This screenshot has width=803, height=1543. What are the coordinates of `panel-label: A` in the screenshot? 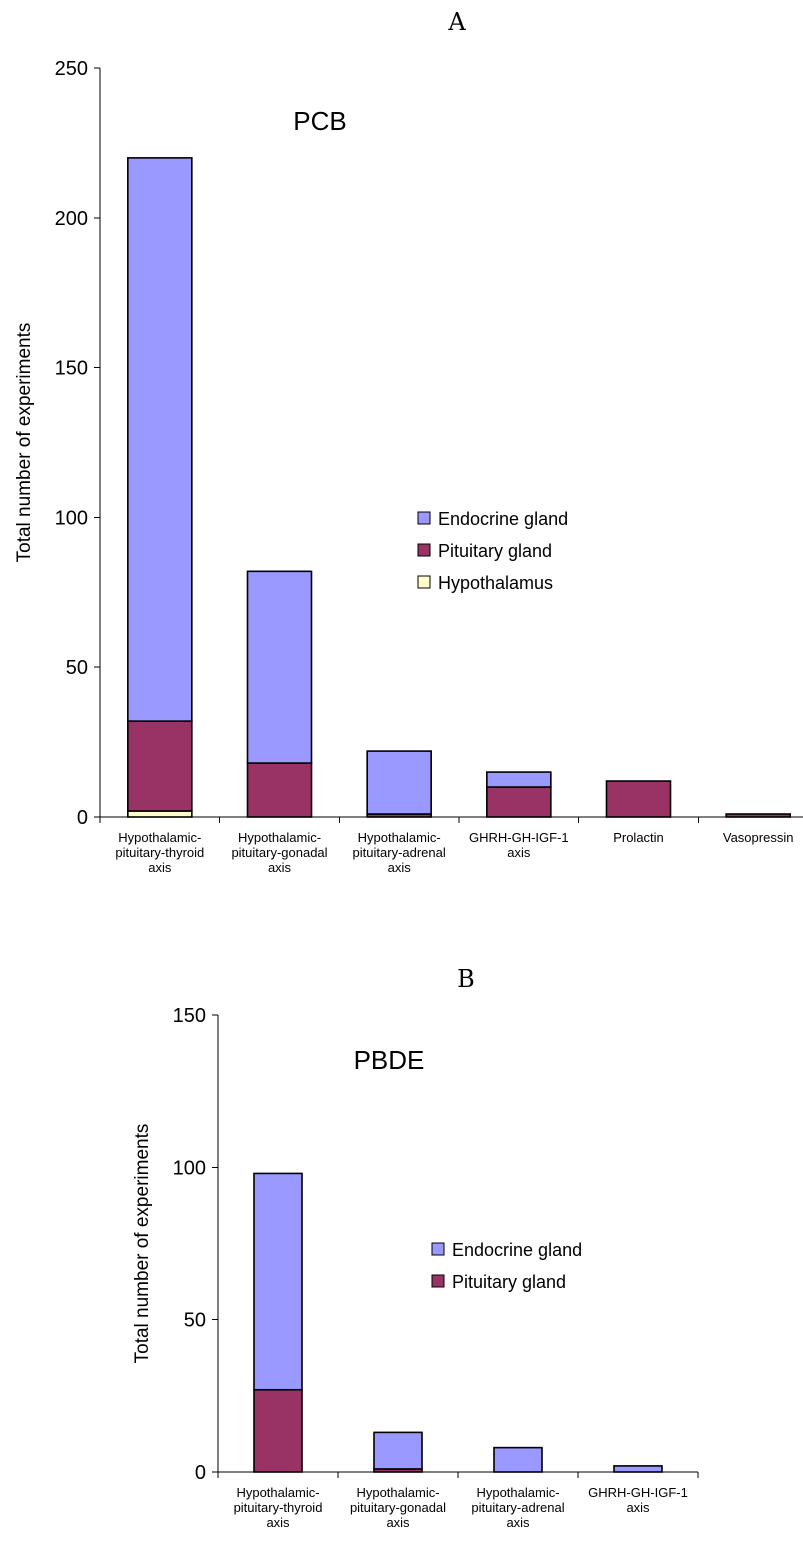 It's located at (456, 22).